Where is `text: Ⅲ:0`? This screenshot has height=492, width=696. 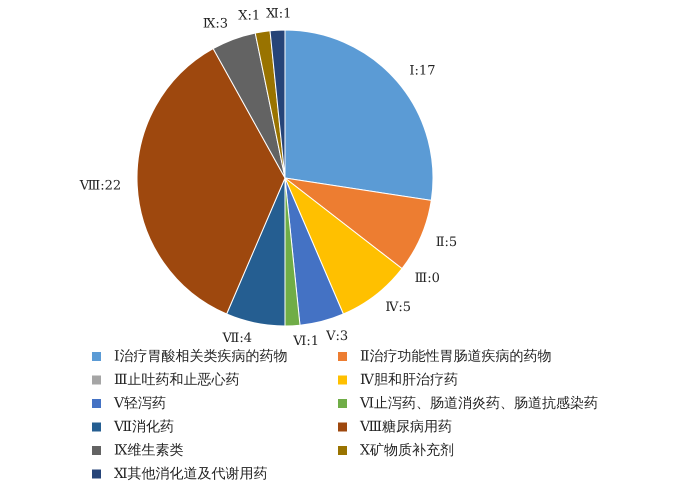 text: Ⅲ:0 is located at coordinates (427, 278).